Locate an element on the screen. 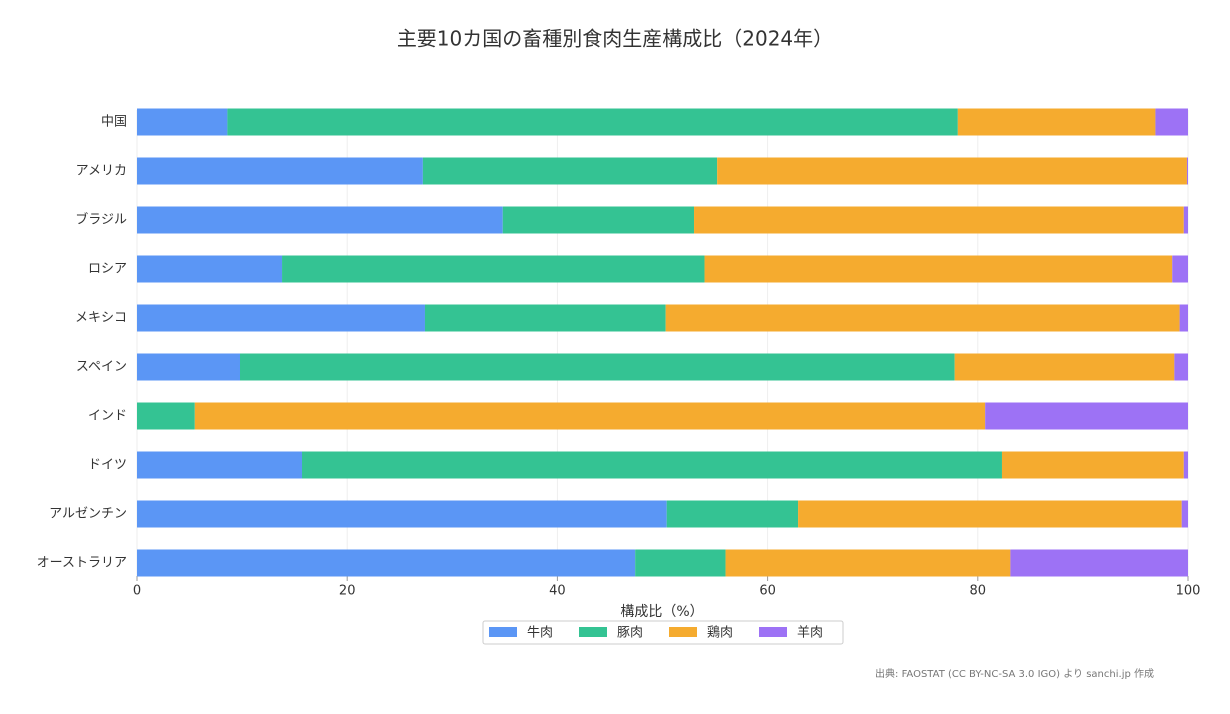 The height and width of the screenshot is (714, 1230). legend-label: 牛肉 is located at coordinates (540, 633).